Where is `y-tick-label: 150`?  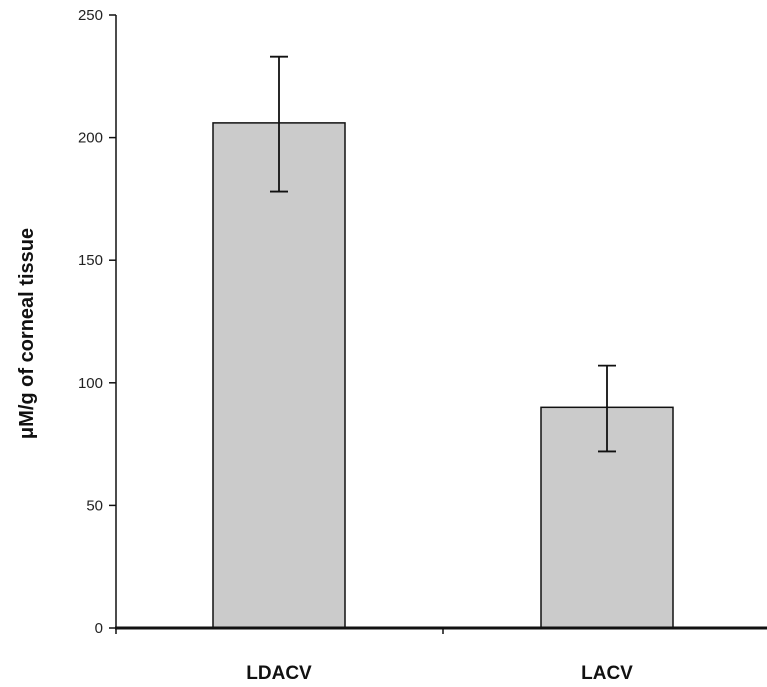
y-tick-label: 150 is located at coordinates (90, 260).